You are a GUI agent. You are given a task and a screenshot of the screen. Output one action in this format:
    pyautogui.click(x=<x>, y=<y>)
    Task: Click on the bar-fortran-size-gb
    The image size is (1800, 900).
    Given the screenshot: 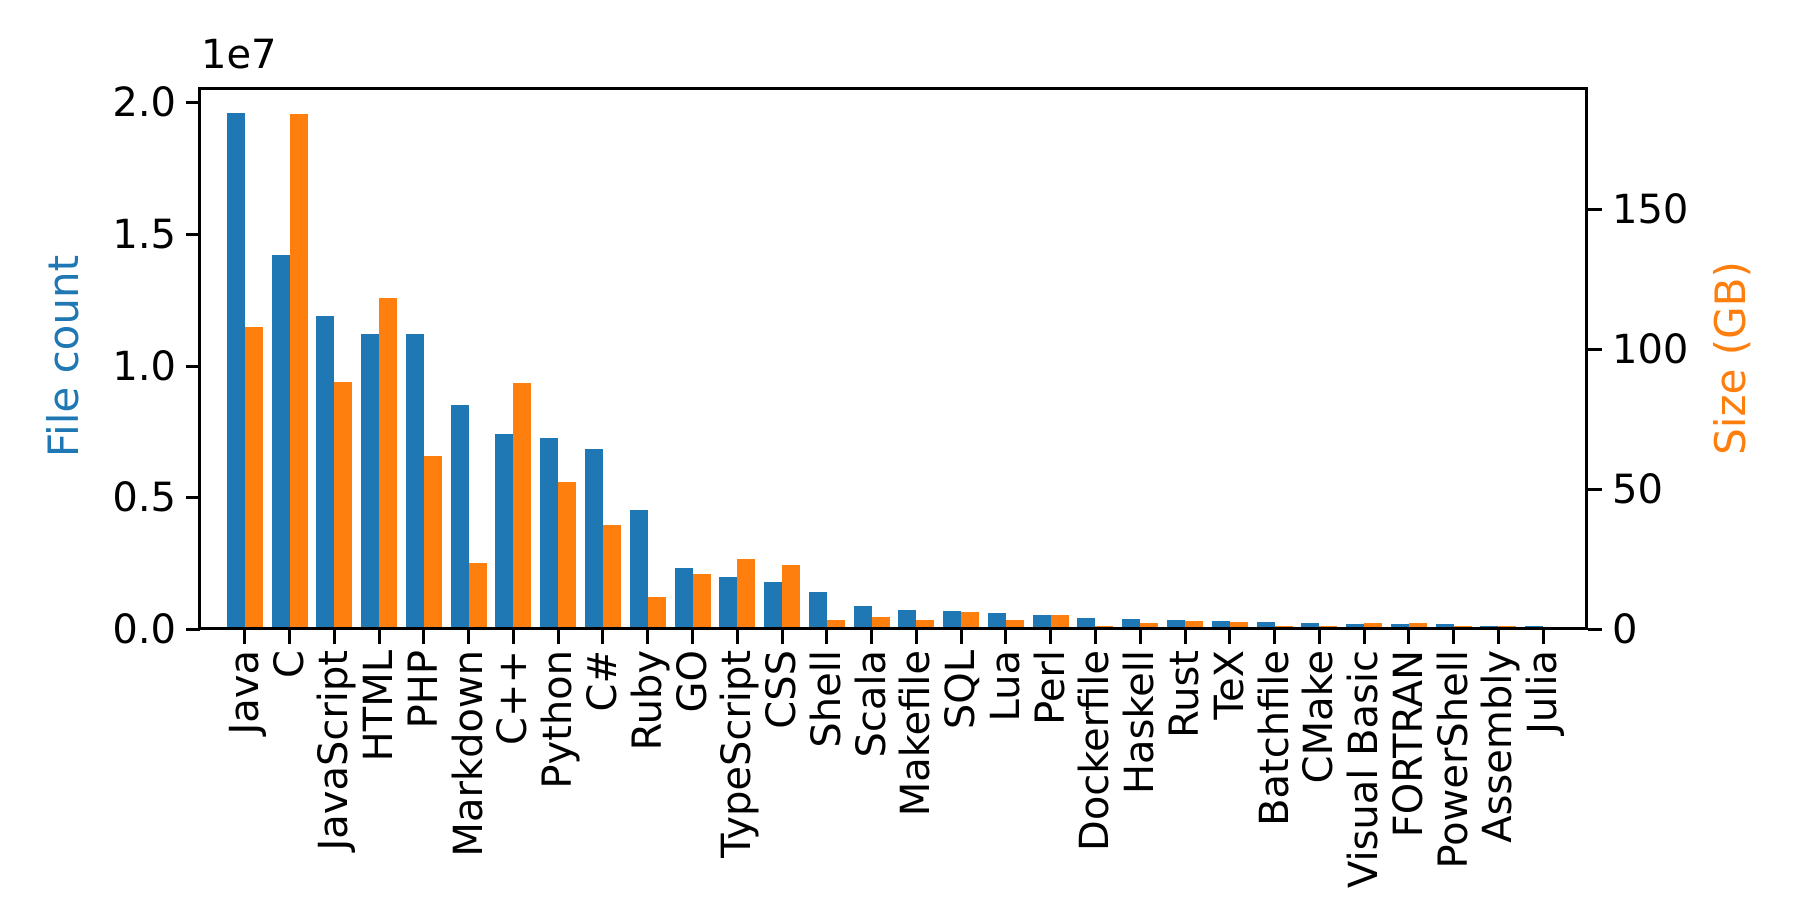 What is the action you would take?
    pyautogui.click(x=1418, y=625)
    